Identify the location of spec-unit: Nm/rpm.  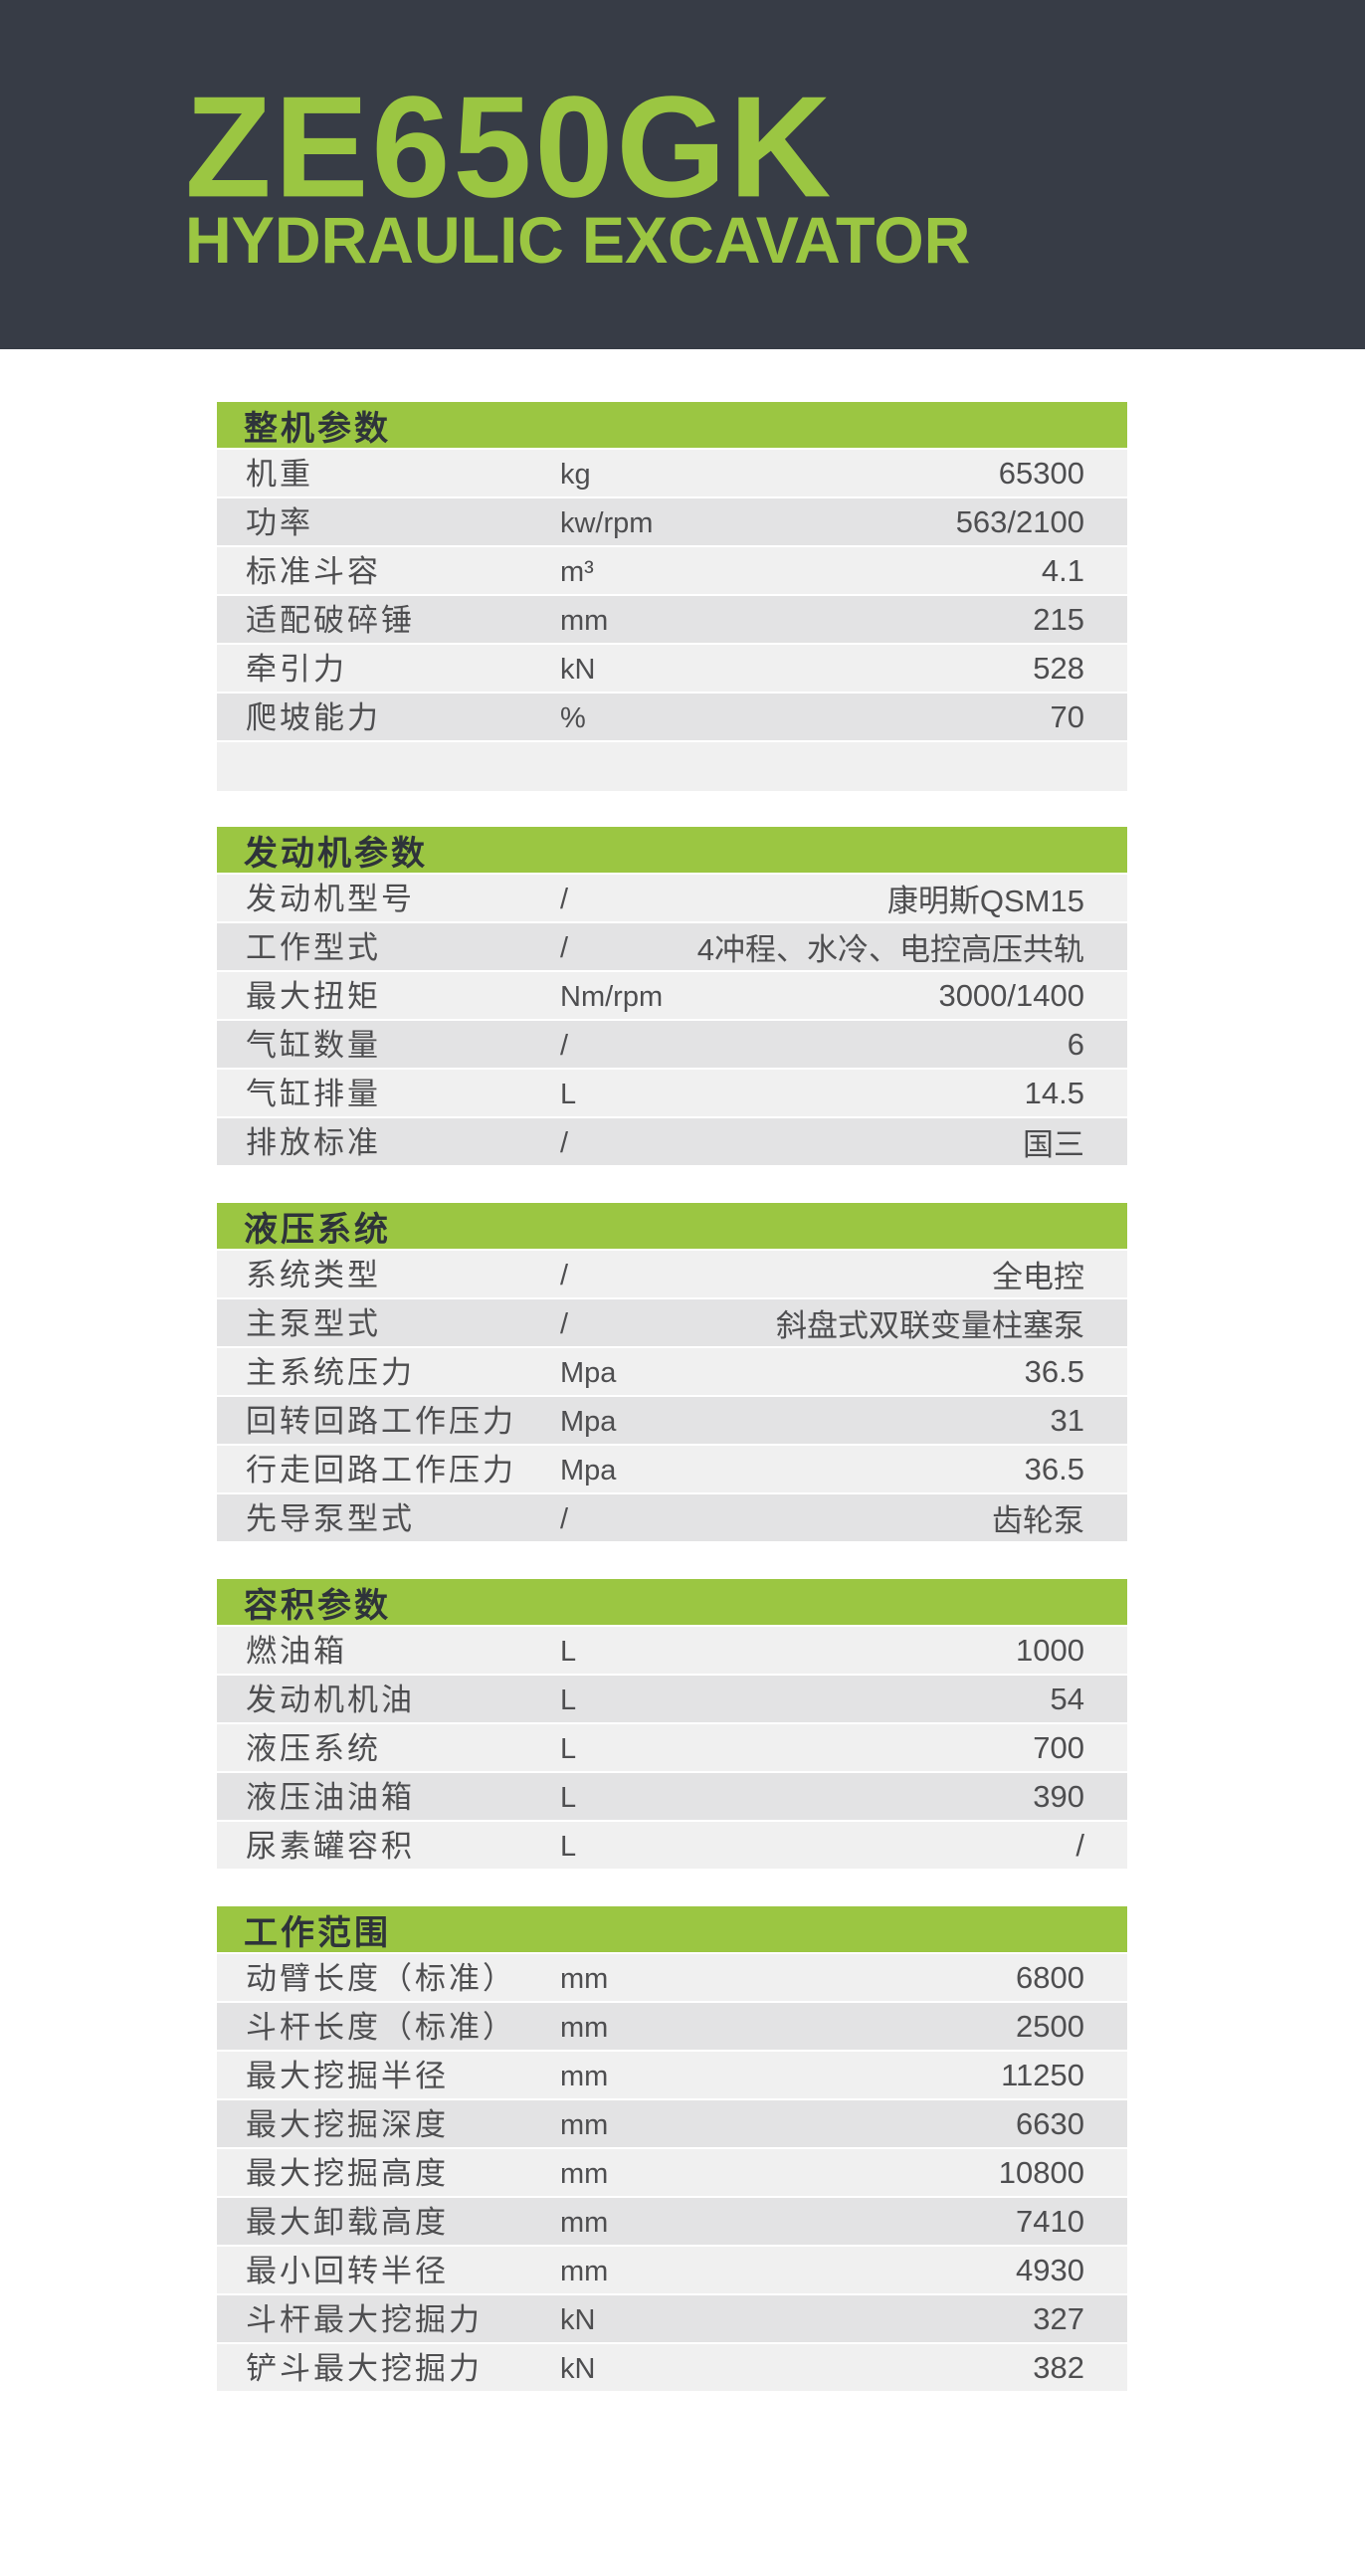
(612, 997).